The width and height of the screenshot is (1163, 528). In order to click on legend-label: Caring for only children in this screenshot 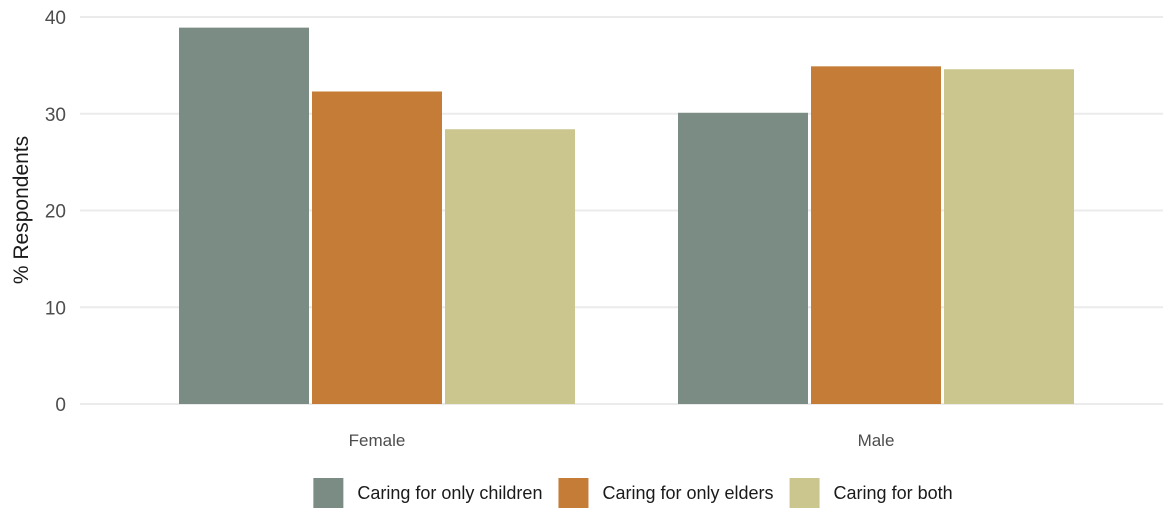, I will do `click(449, 493)`.